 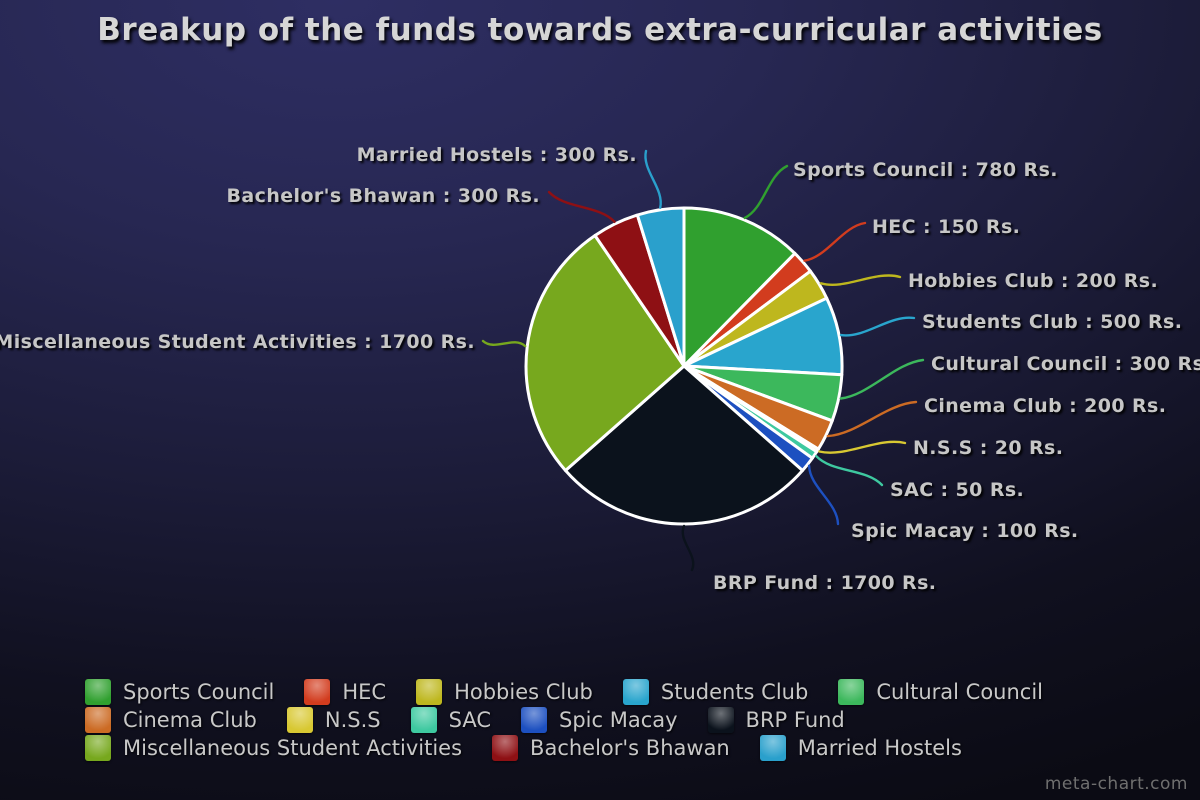 I want to click on legend-item-miscellaneous-student-activities: Miscellaneous Student Activities, so click(x=273, y=748).